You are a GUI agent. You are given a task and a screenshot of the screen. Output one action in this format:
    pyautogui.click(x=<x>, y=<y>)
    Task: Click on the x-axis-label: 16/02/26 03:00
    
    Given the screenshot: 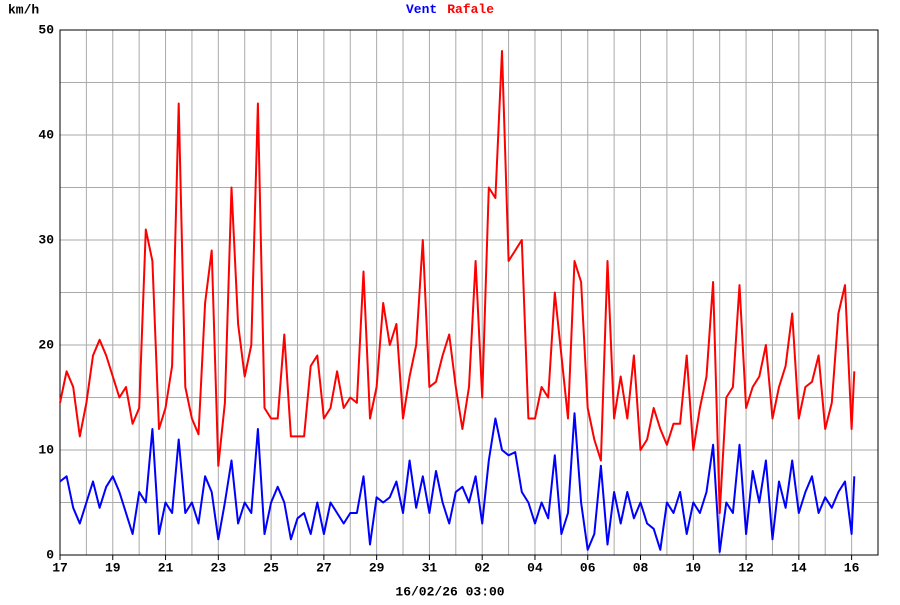 What is the action you would take?
    pyautogui.click(x=449, y=591)
    